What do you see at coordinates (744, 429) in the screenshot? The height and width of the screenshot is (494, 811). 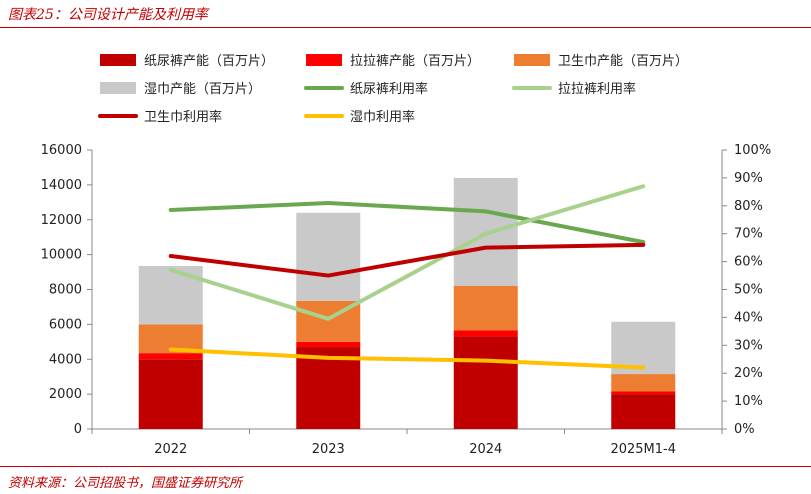 I see `right-tick-label: 0%` at bounding box center [744, 429].